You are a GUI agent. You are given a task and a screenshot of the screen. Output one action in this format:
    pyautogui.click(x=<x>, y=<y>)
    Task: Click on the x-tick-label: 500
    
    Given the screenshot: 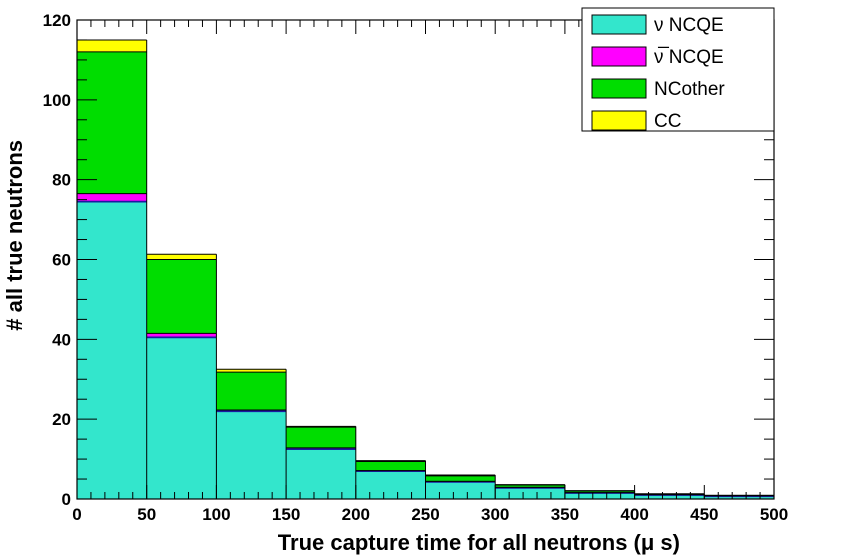 What is the action you would take?
    pyautogui.click(x=774, y=514)
    